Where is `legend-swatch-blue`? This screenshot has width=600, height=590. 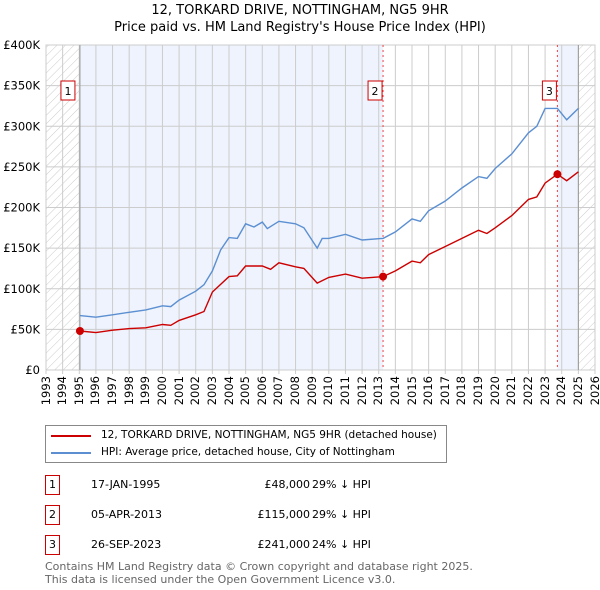 legend-swatch-blue is located at coordinates (71, 452).